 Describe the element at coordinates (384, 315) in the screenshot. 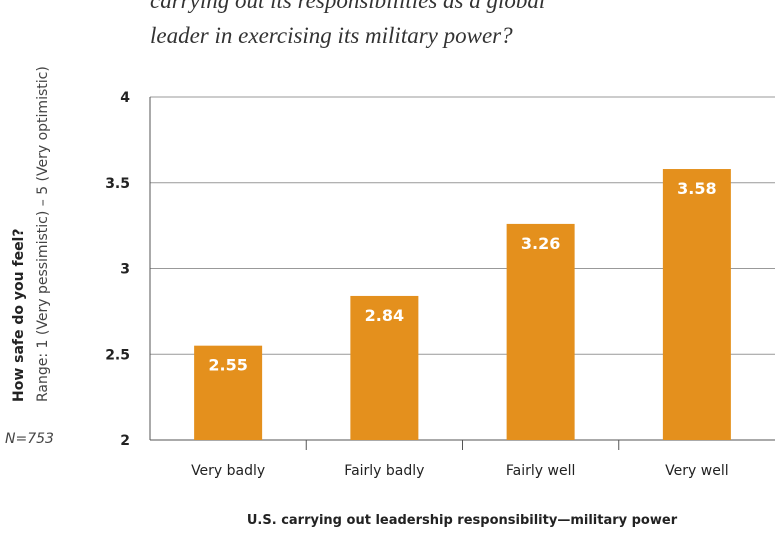

I see `value-label: 2.84` at that location.